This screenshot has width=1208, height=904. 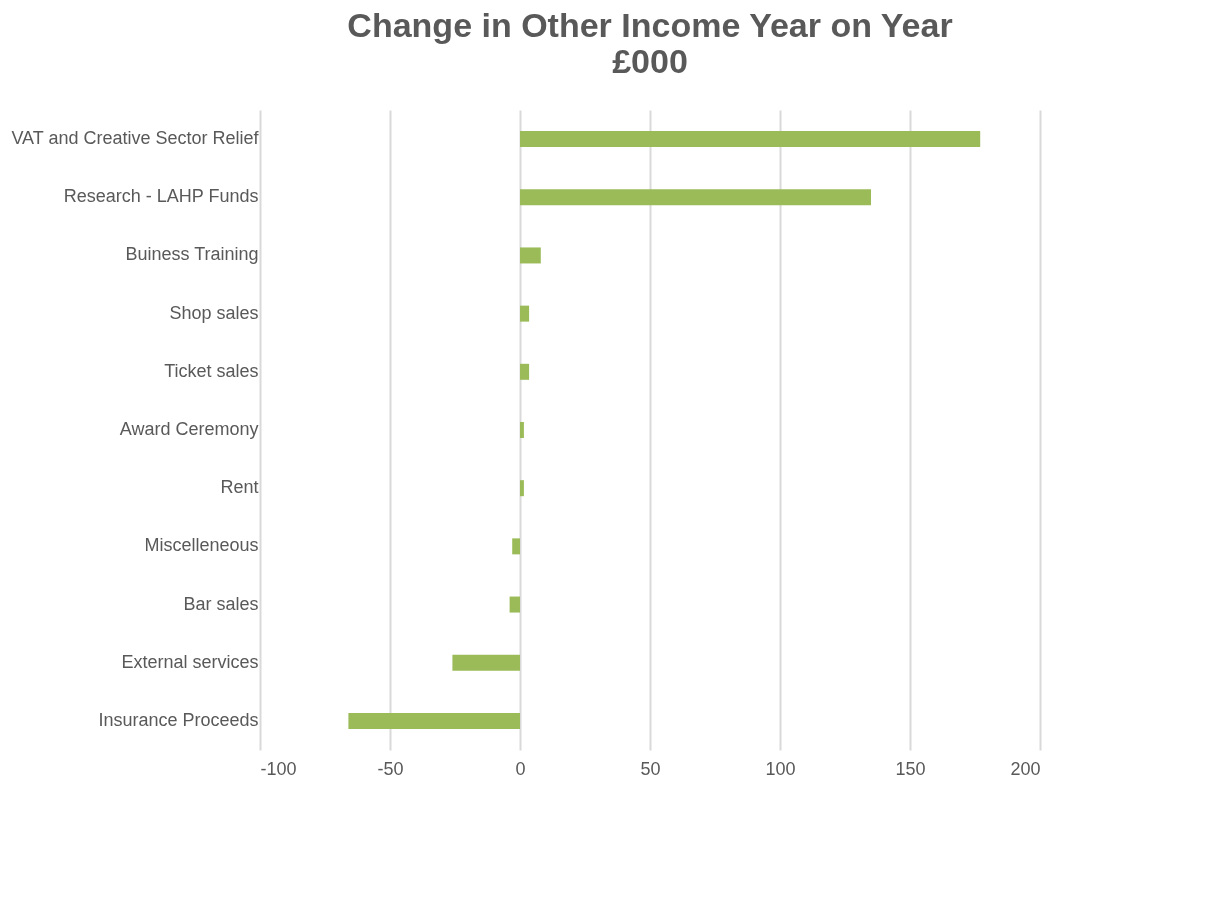 What do you see at coordinates (910, 768) in the screenshot?
I see `x-tick-label: 150` at bounding box center [910, 768].